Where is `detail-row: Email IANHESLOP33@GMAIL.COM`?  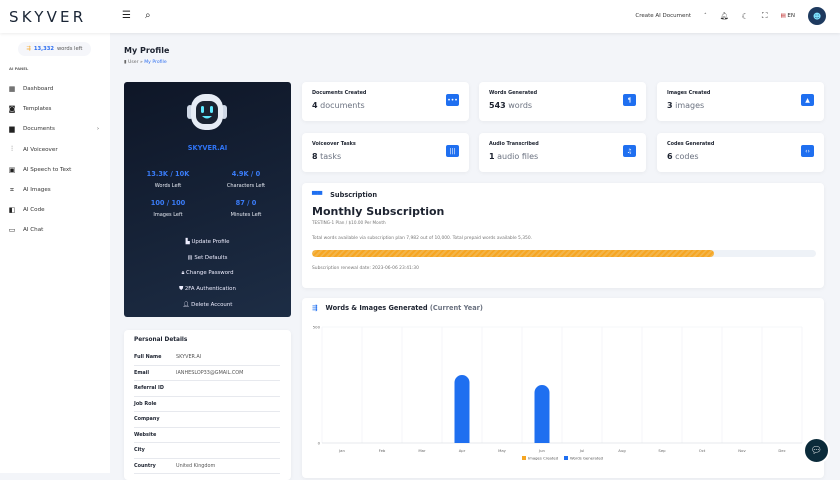
detail-row: Email IANHESLOP33@GMAIL.COM is located at coordinates (207, 373).